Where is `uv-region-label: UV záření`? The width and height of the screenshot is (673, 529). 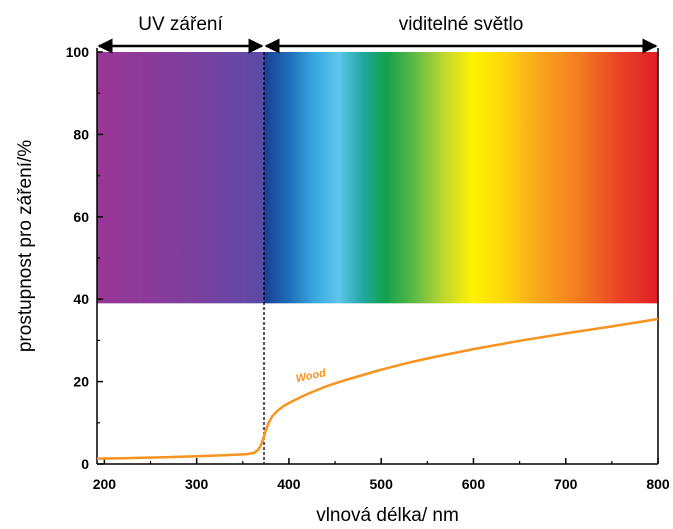
uv-region-label: UV záření is located at coordinates (180, 24).